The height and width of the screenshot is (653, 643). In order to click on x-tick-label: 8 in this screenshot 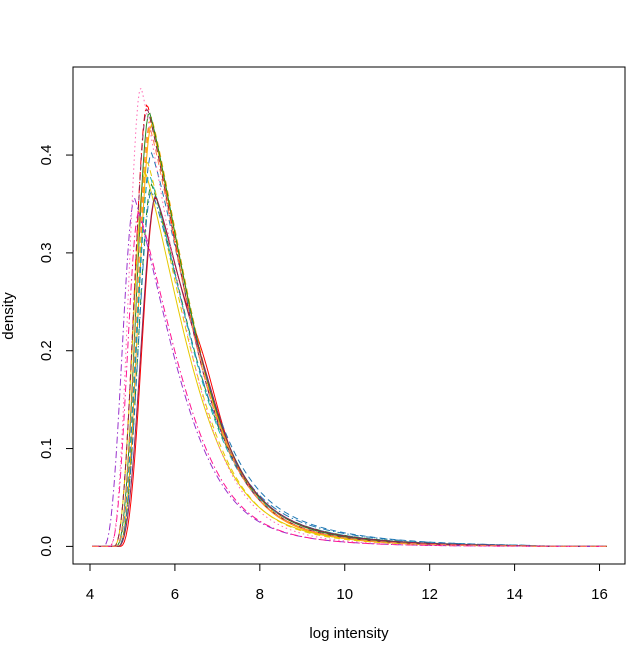, I will do `click(260, 594)`.